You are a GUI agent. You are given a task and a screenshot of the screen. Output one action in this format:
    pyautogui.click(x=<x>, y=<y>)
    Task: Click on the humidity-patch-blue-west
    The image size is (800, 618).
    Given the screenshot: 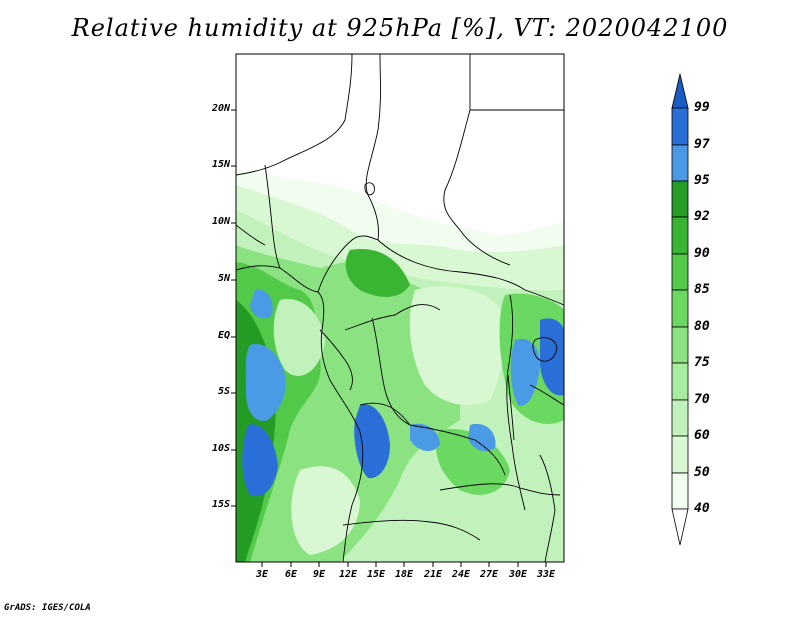 What is the action you would take?
    pyautogui.click(x=265, y=382)
    